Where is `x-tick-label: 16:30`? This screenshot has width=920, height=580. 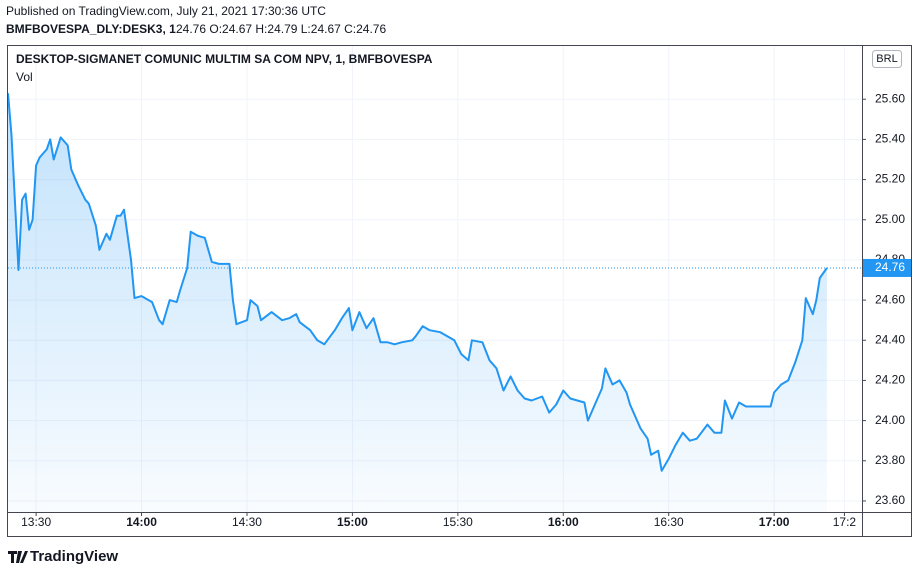 x-tick-label: 16:30 is located at coordinates (669, 522).